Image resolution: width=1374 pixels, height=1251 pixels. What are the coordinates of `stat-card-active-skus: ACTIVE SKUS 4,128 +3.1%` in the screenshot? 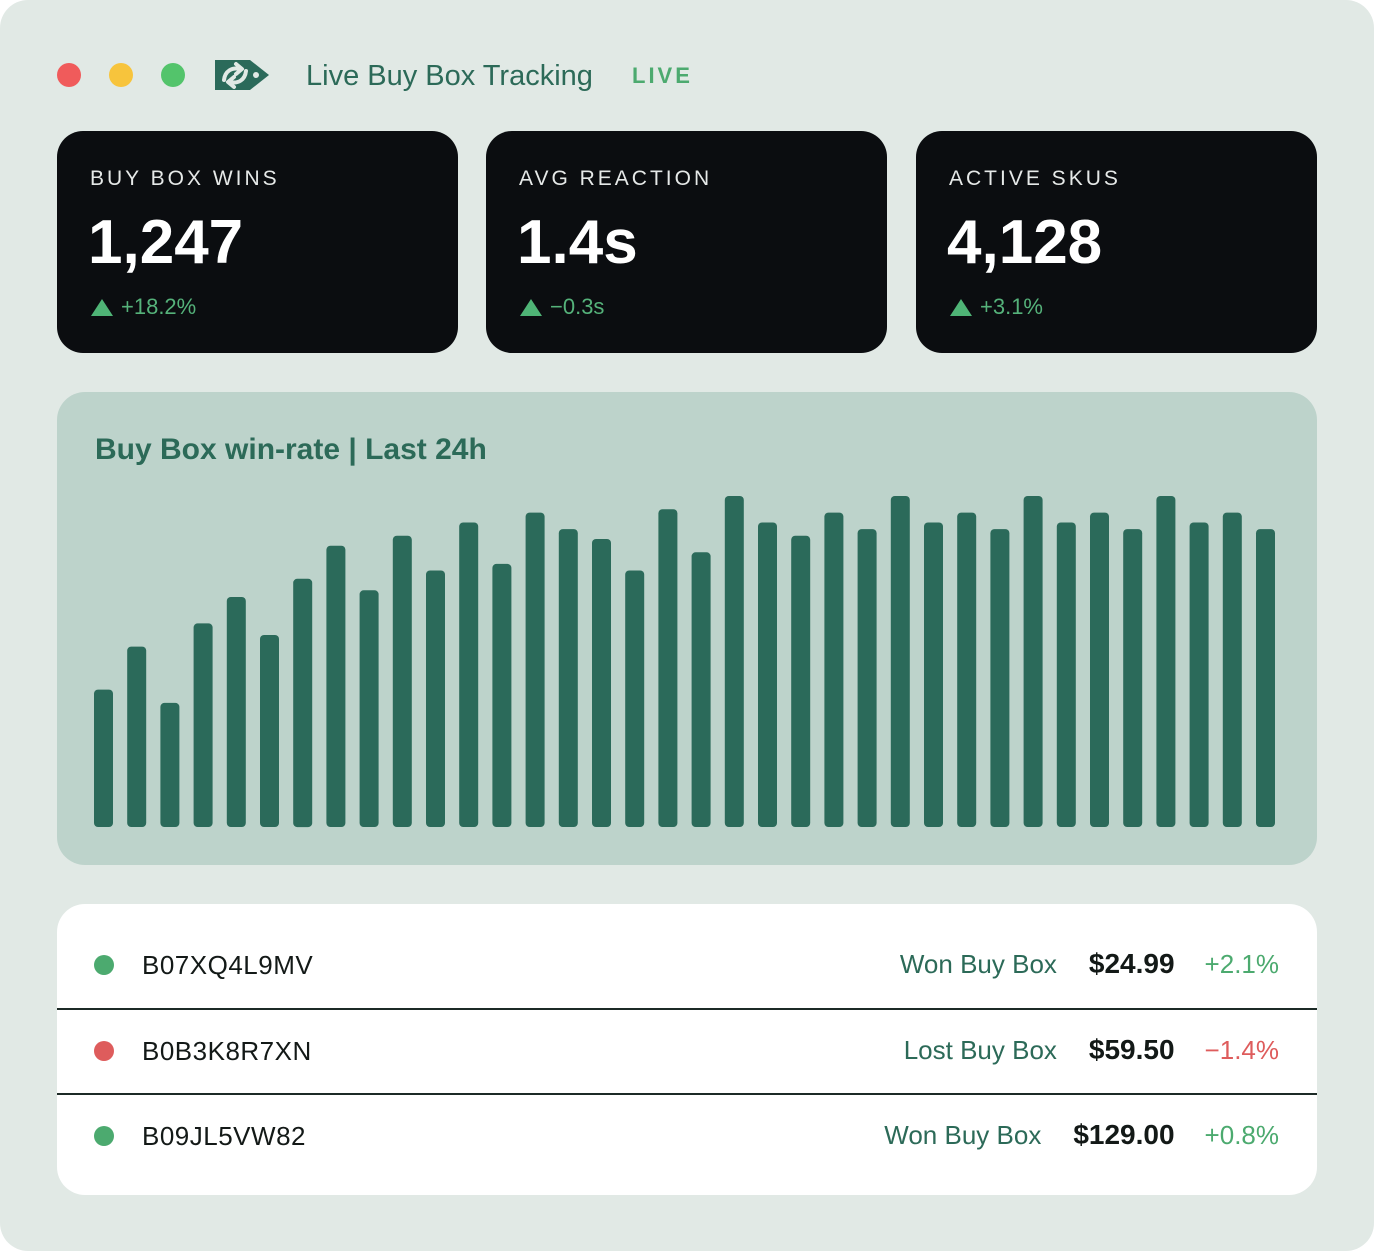 It's located at (1116, 242).